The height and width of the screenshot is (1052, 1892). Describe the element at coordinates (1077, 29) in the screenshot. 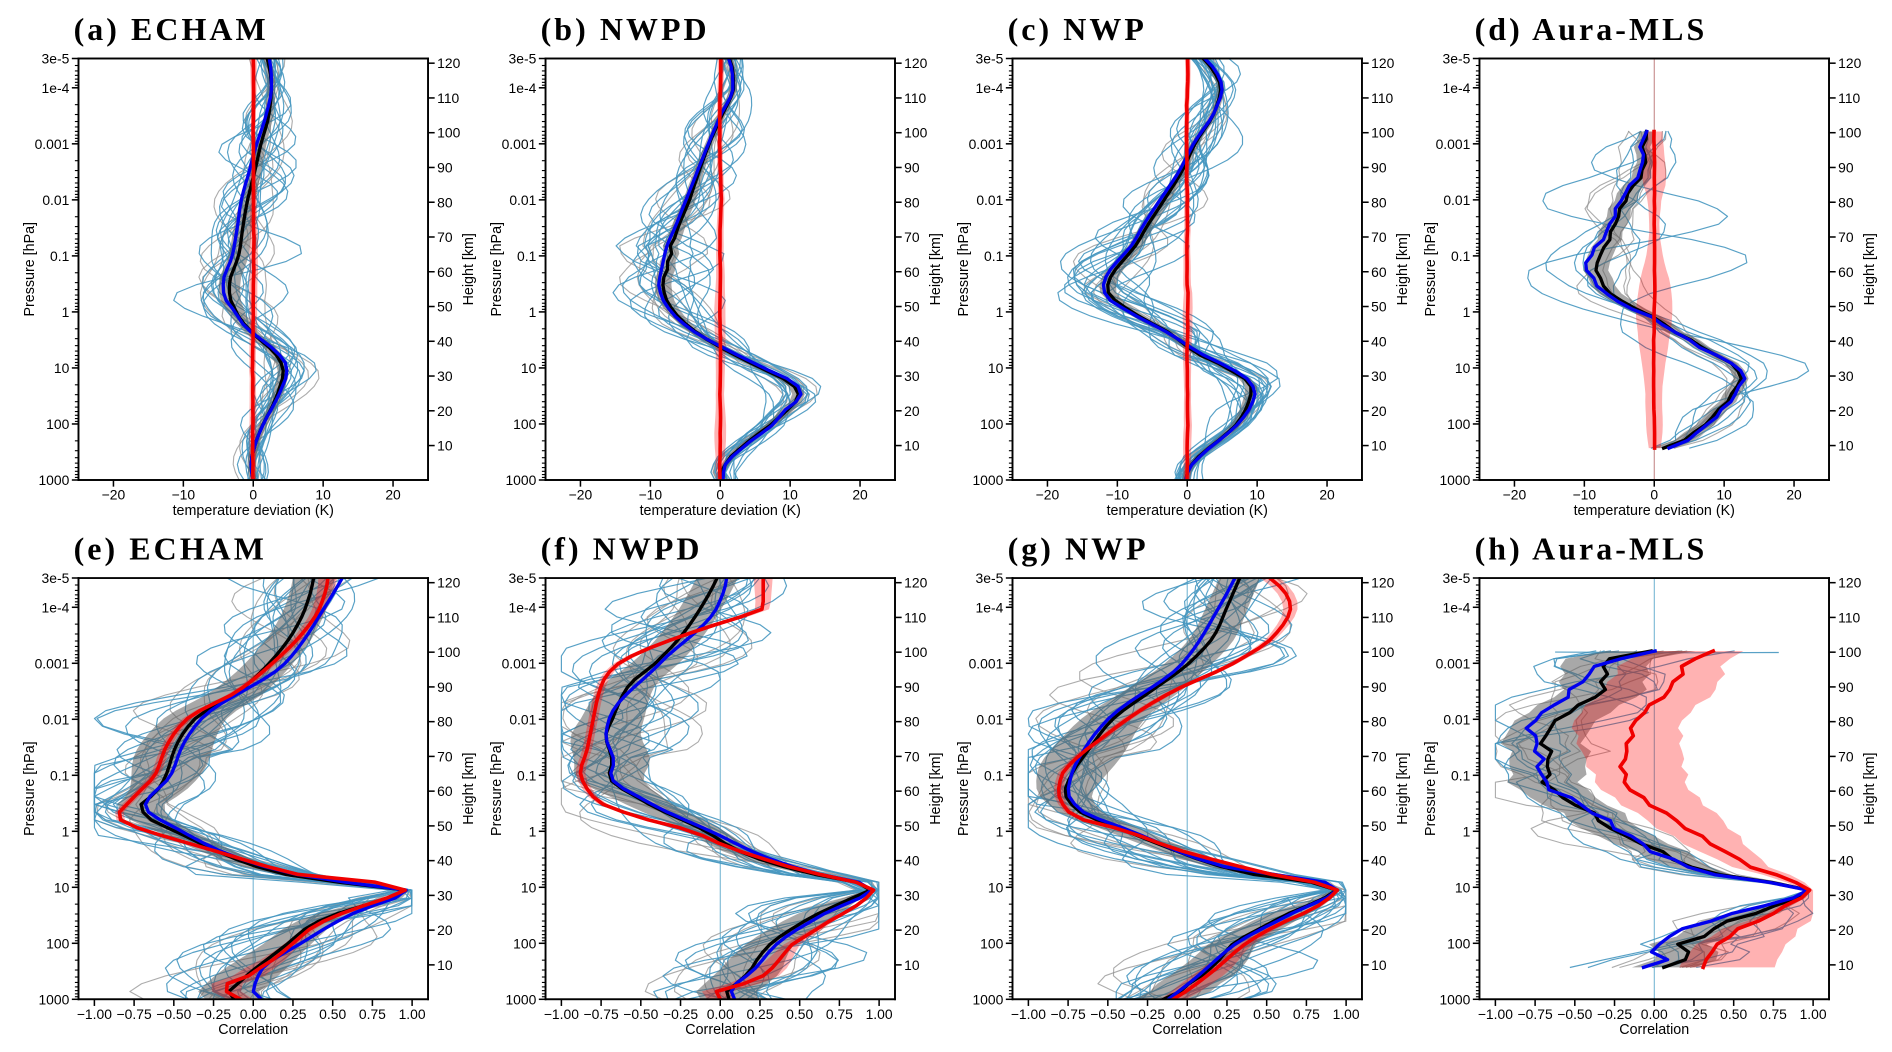

I see `svg-text: (c) NWP` at that location.